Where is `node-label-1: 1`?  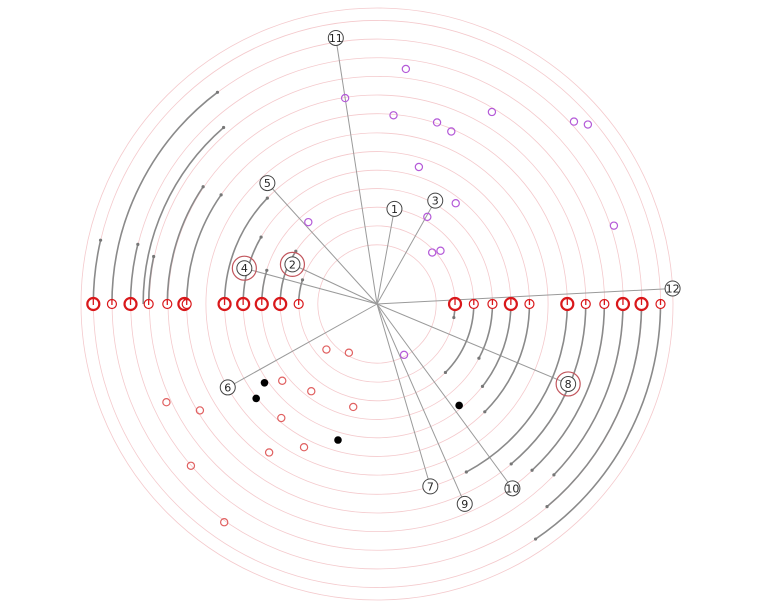
node-label-1: 1 is located at coordinates (394, 208).